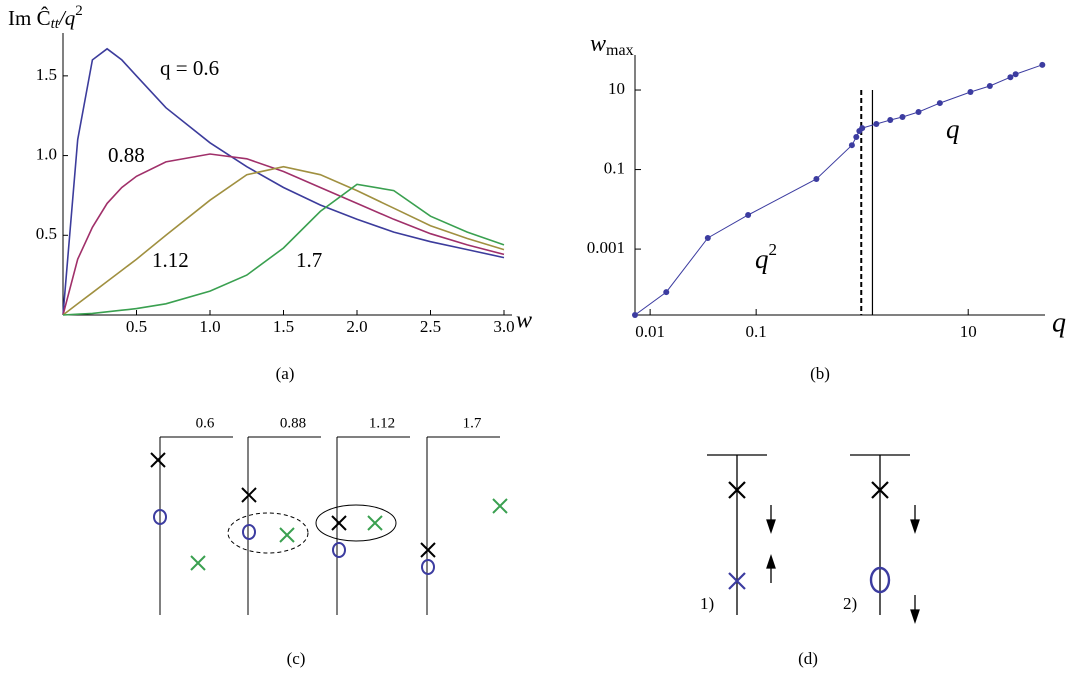  What do you see at coordinates (524, 321) in the screenshot?
I see `x-axis-label: w` at bounding box center [524, 321].